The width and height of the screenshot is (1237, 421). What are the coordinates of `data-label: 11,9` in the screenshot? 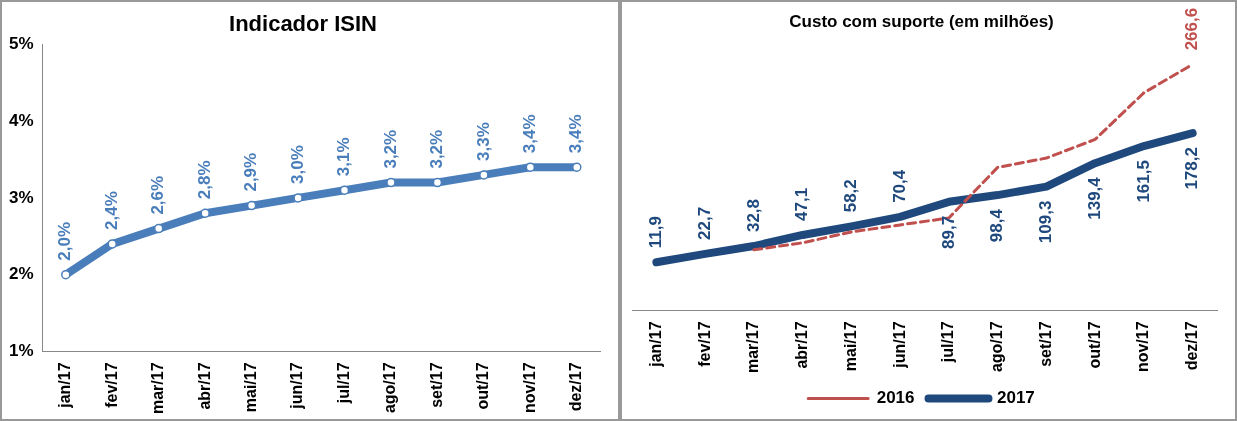 It's located at (656, 232).